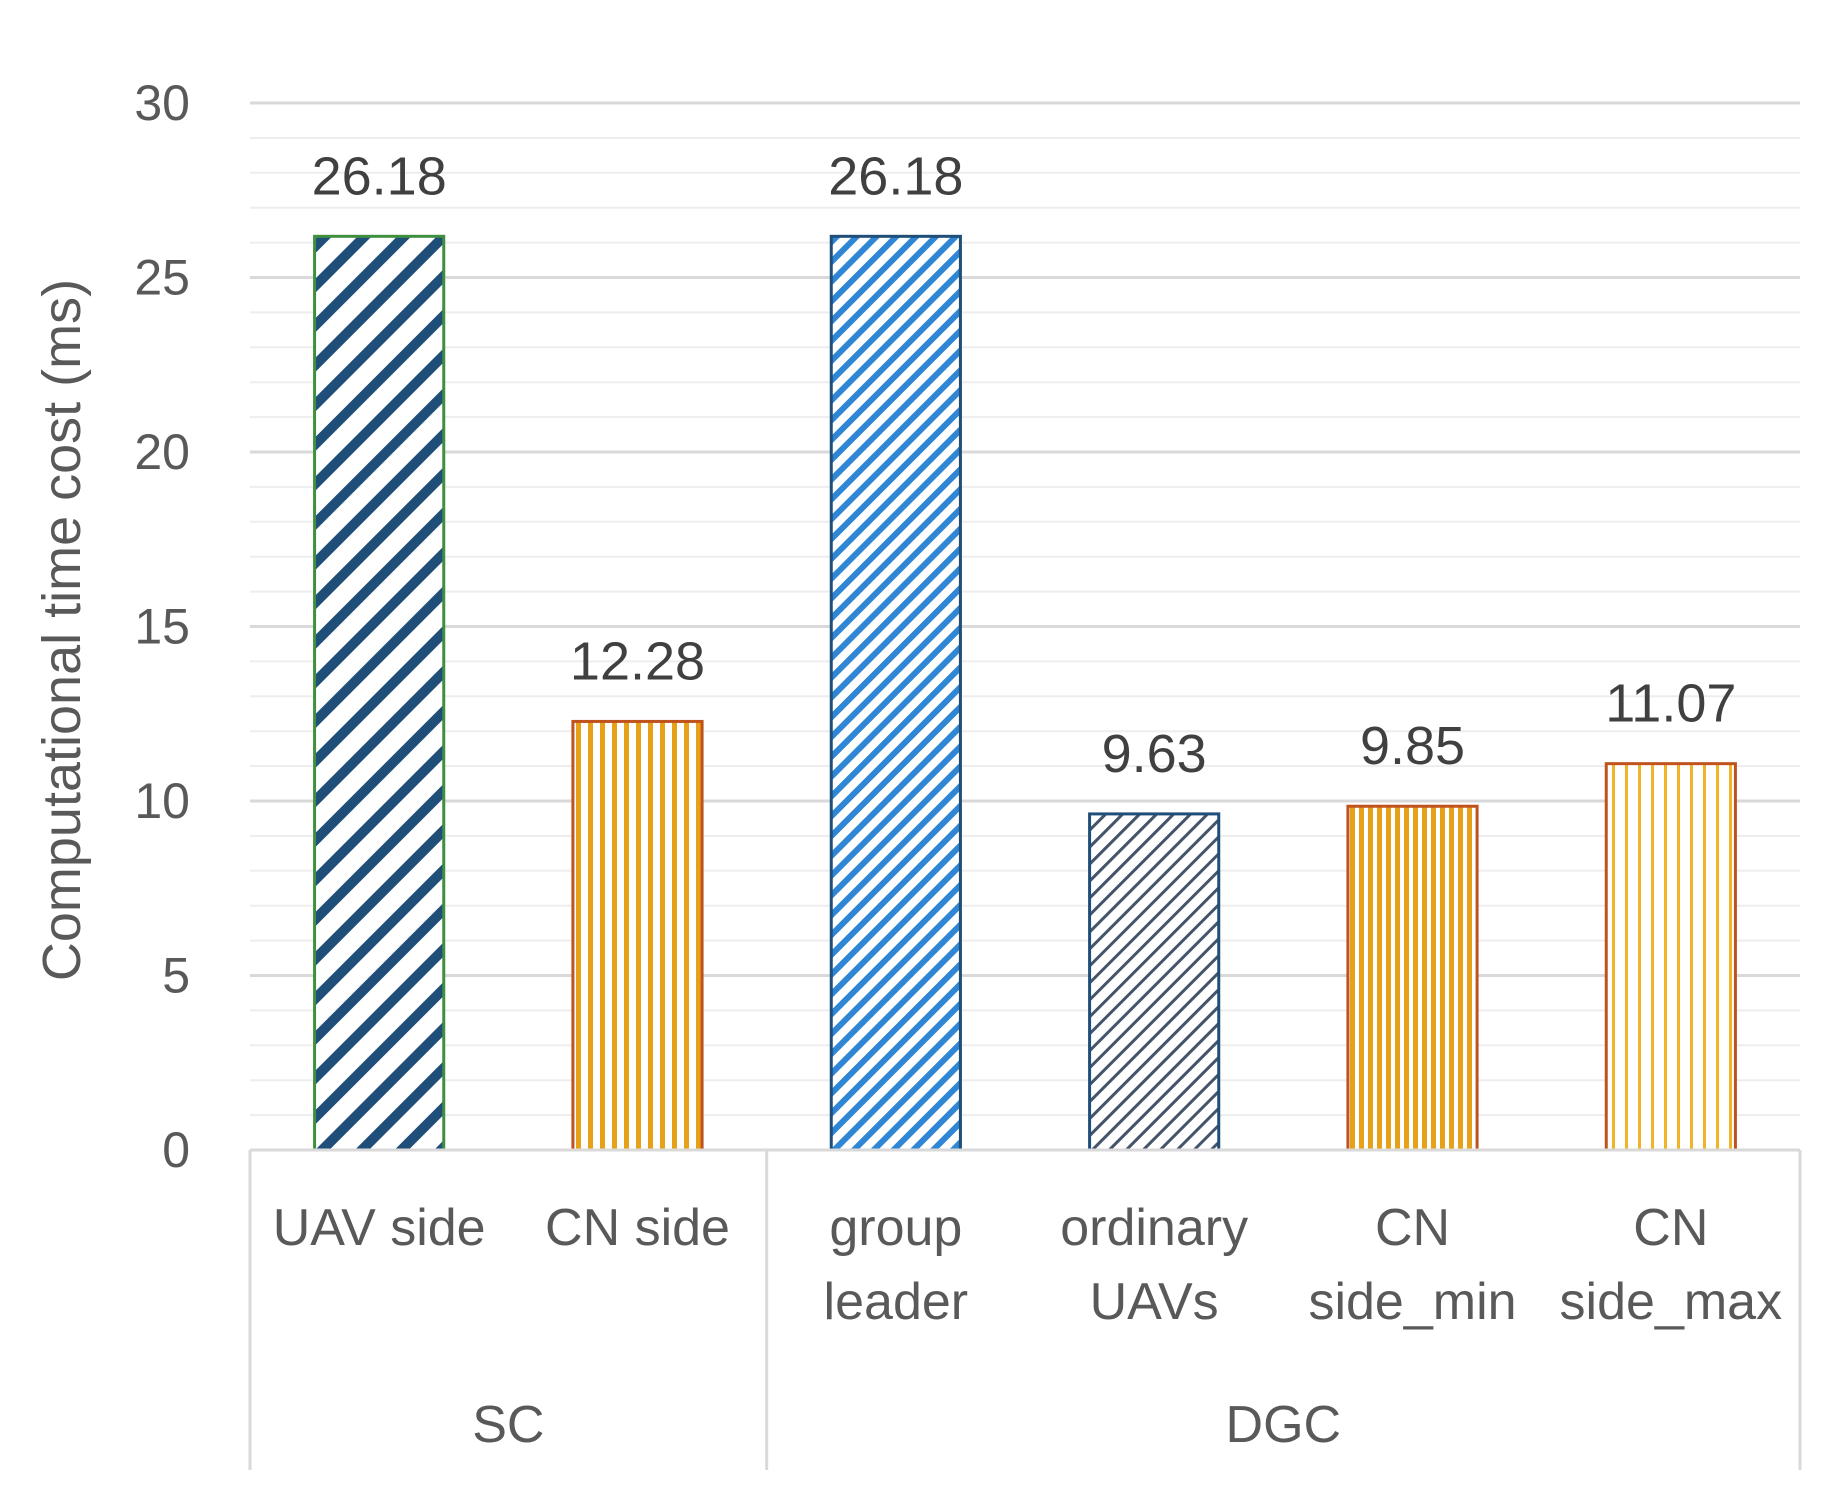 This screenshot has width=1836, height=1511. What do you see at coordinates (1154, 1265) in the screenshot?
I see `x-category-label: ordinary UAVs` at bounding box center [1154, 1265].